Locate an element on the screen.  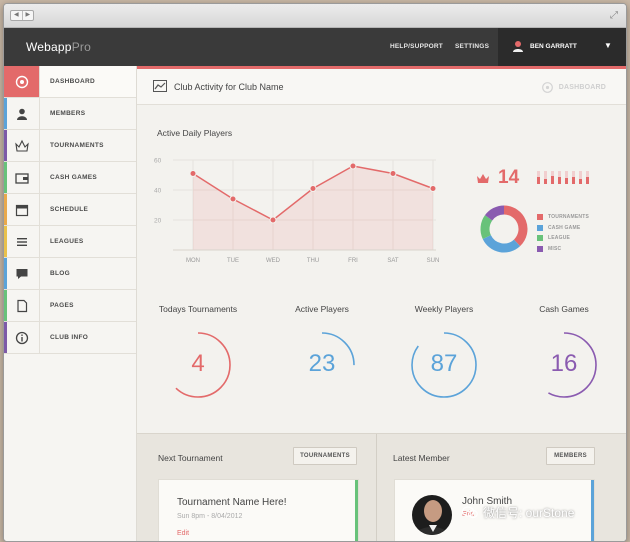
y-tick-label: 60 is located at coordinates (158, 161).